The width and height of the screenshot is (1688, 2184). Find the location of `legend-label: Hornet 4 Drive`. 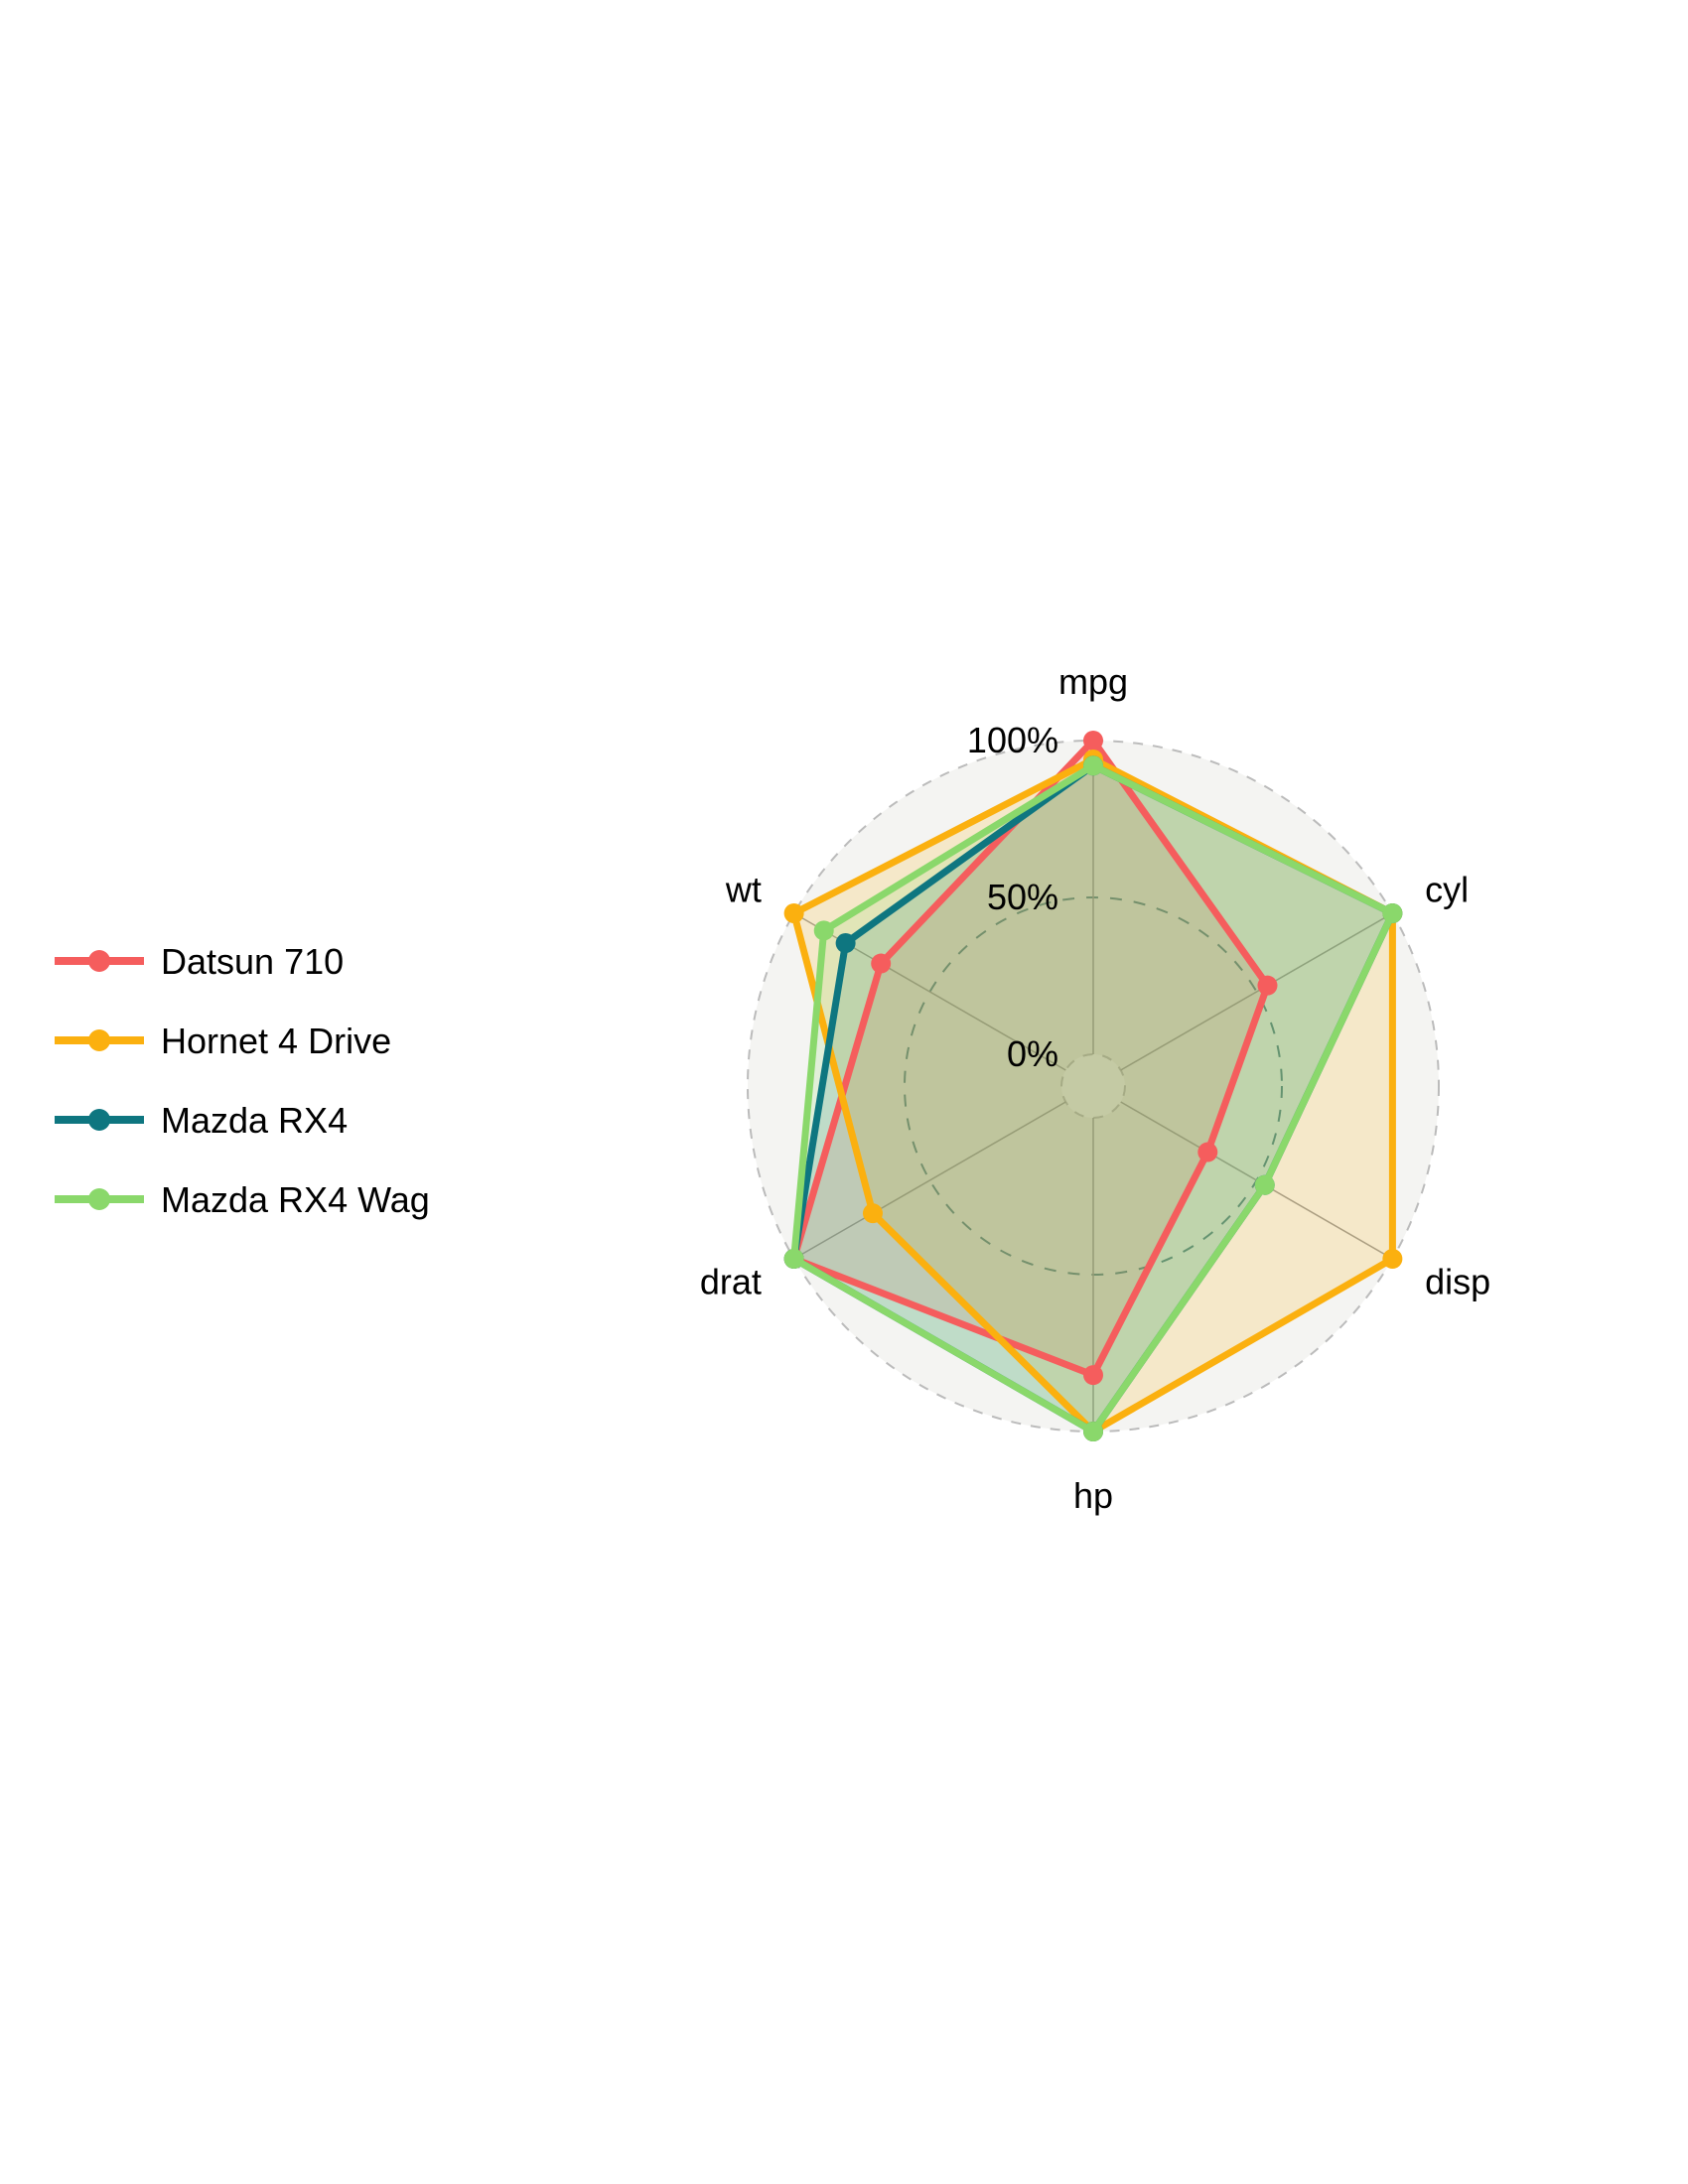

legend-label: Hornet 4 Drive is located at coordinates (276, 1041).